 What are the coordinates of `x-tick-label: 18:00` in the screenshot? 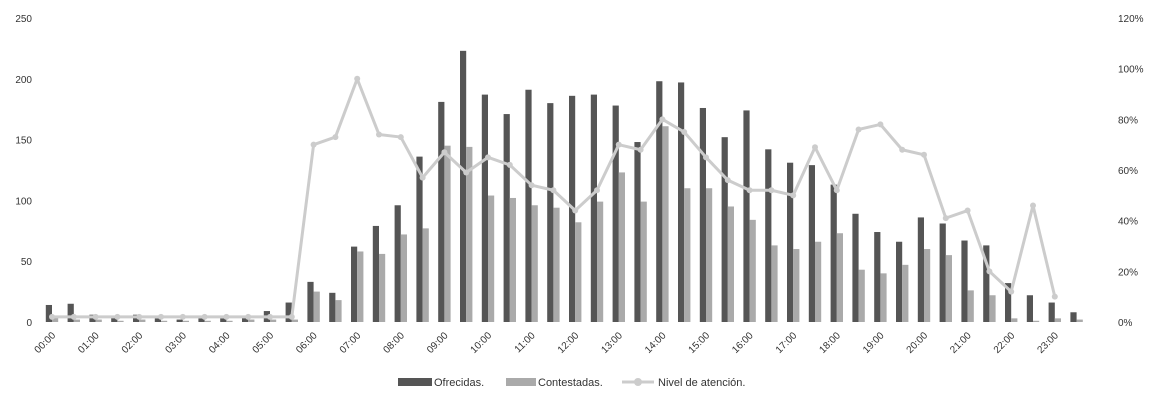 It's located at (830, 343).